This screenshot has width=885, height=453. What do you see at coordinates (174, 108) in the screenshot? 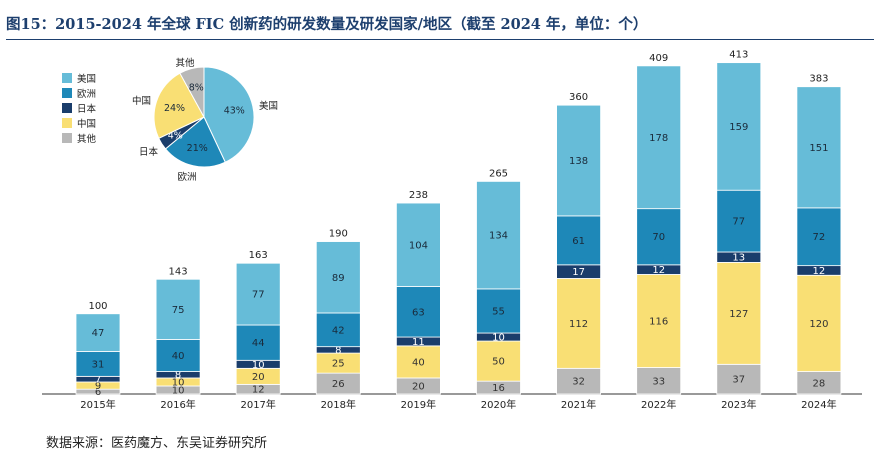
I see `pie-percent-label: 24%` at bounding box center [174, 108].